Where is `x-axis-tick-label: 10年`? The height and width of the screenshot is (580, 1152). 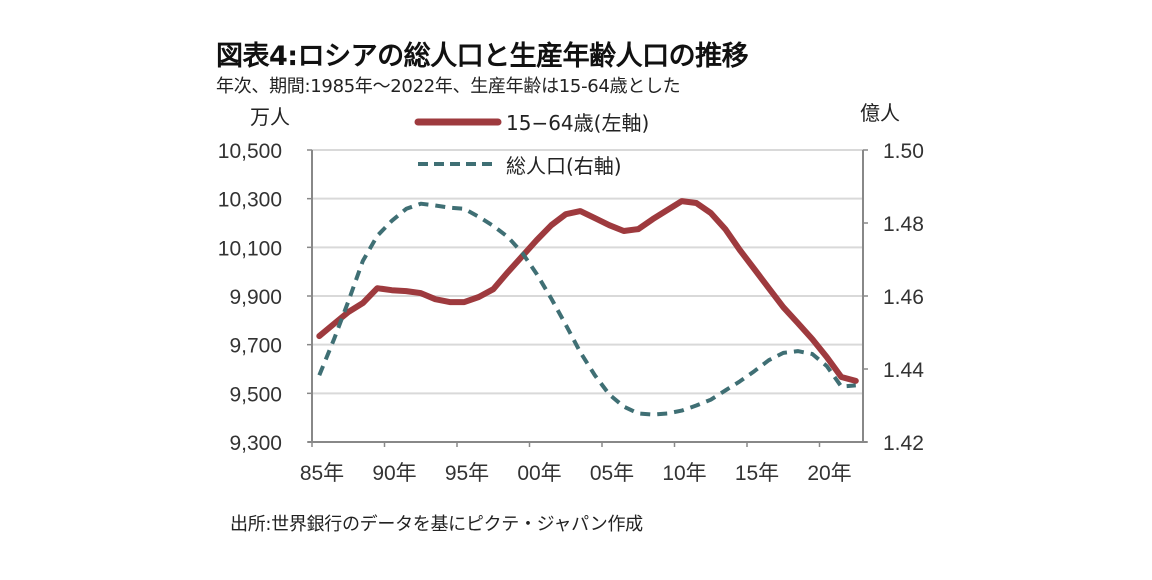
x-axis-tick-label: 10年 is located at coordinates (684, 473).